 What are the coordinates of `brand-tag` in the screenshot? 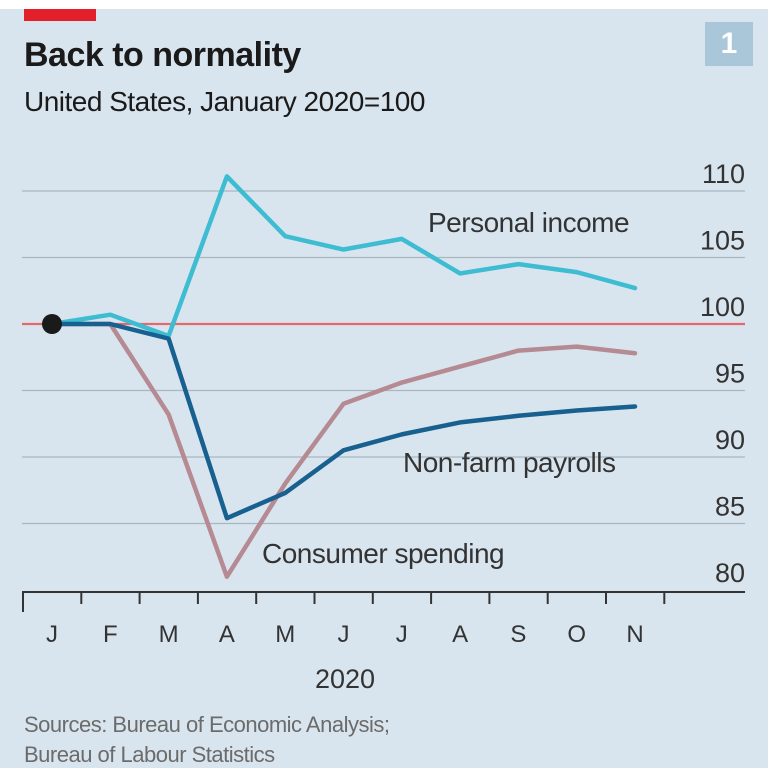 It's located at (60, 15).